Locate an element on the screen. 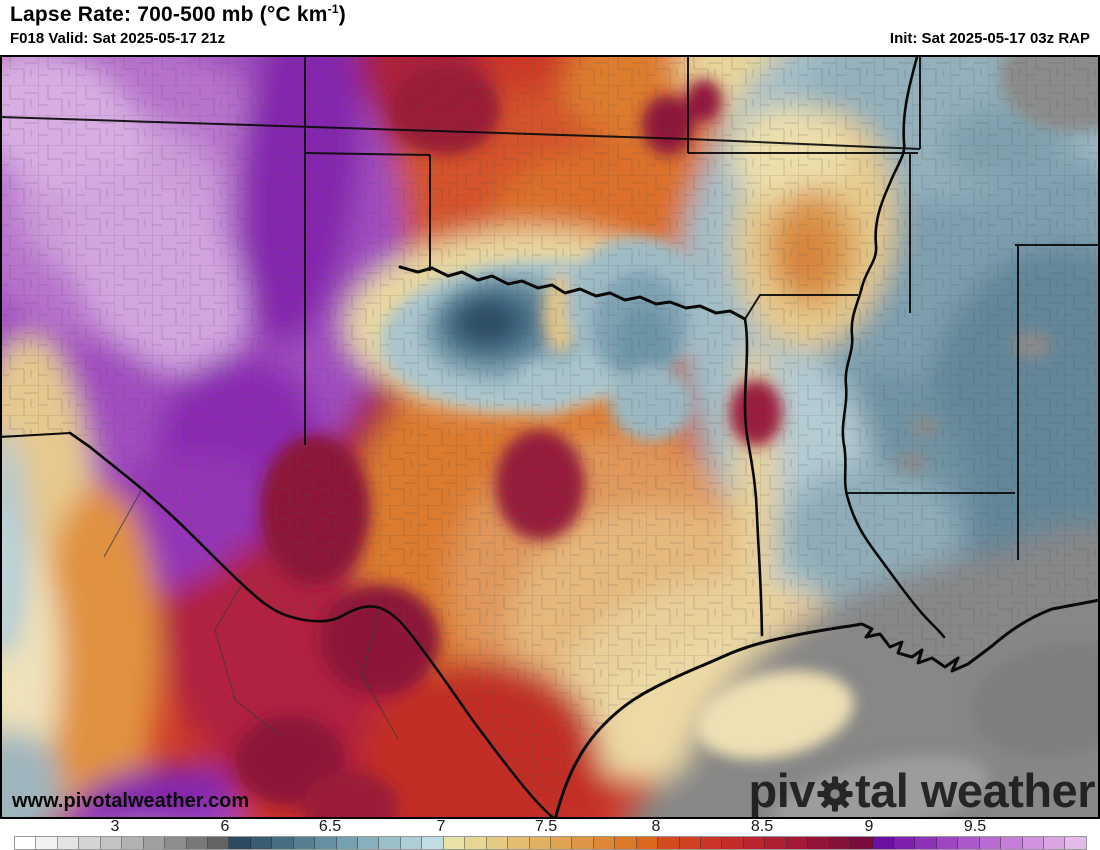 Image resolution: width=1100 pixels, height=850 pixels. colorbar-cells is located at coordinates (550, 843).